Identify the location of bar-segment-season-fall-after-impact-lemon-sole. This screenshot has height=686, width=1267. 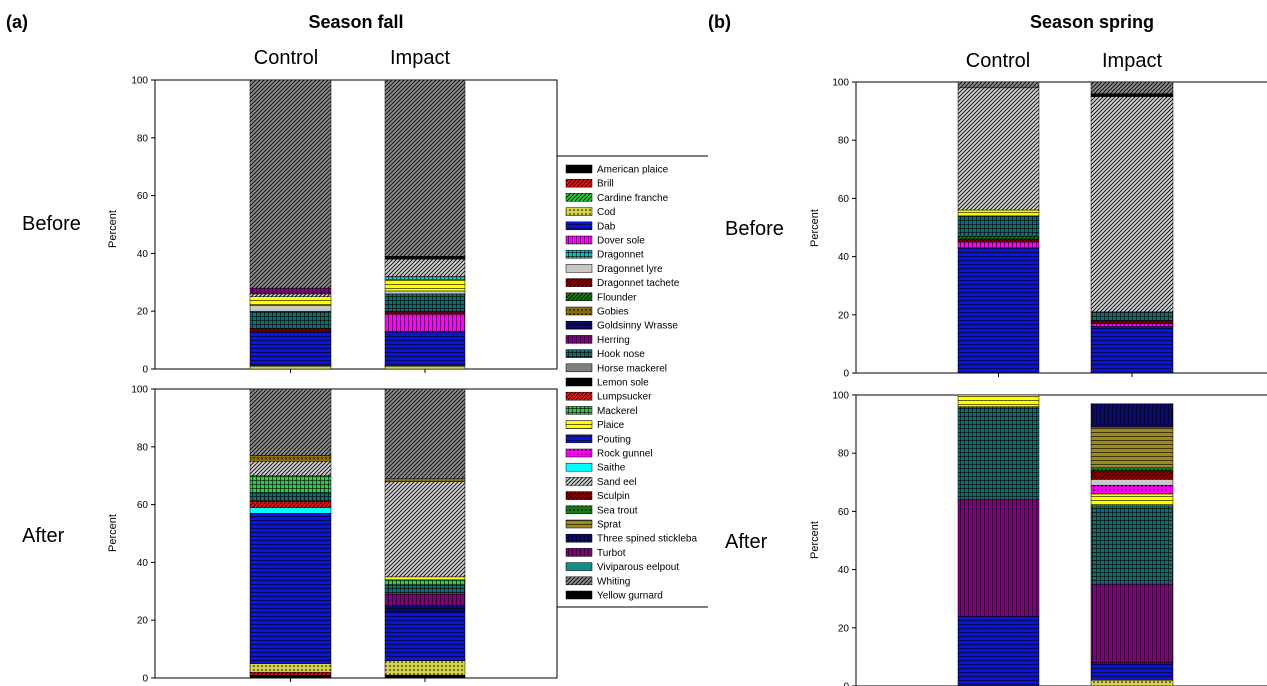
(425, 676).